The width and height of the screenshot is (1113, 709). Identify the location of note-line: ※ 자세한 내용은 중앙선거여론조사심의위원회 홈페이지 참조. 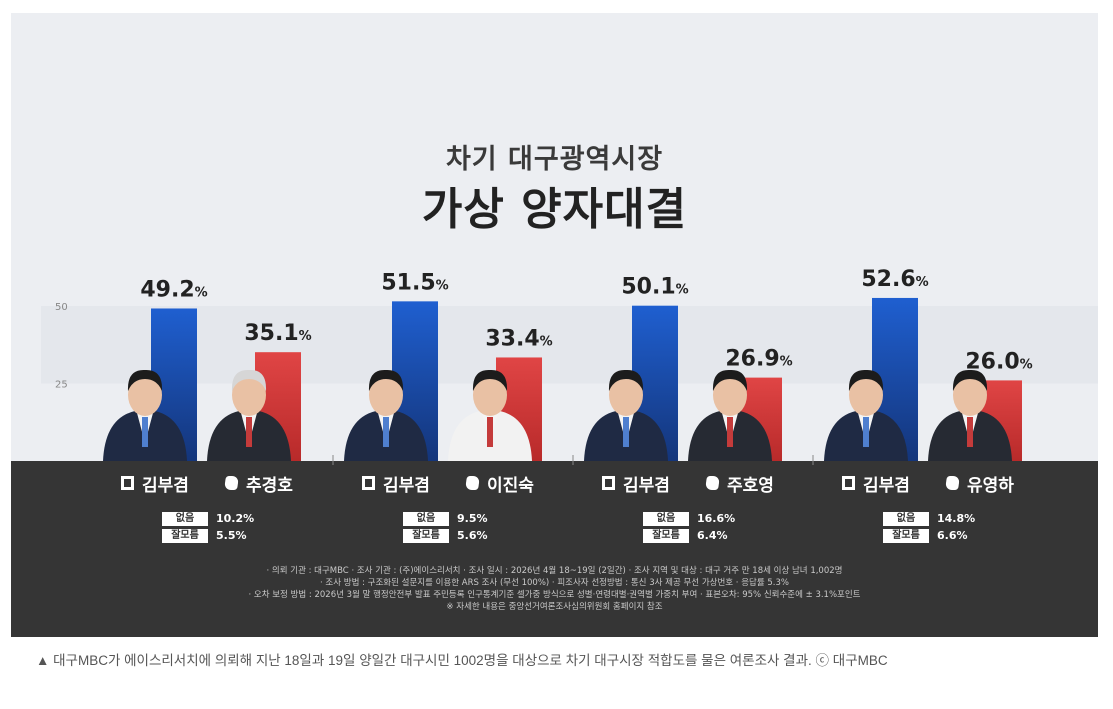
(554, 607).